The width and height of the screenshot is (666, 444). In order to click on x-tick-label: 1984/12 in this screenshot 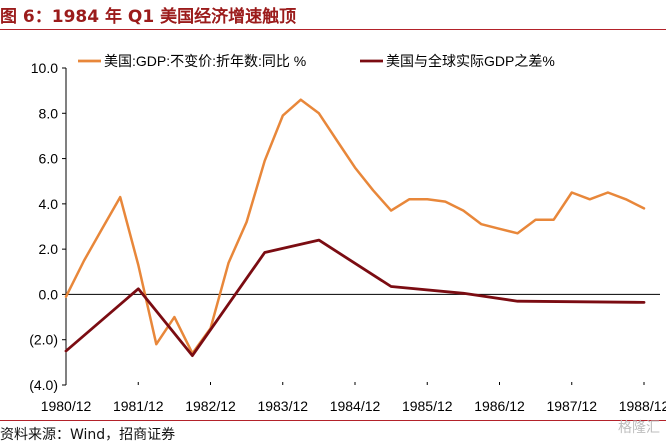, I will do `click(355, 406)`.